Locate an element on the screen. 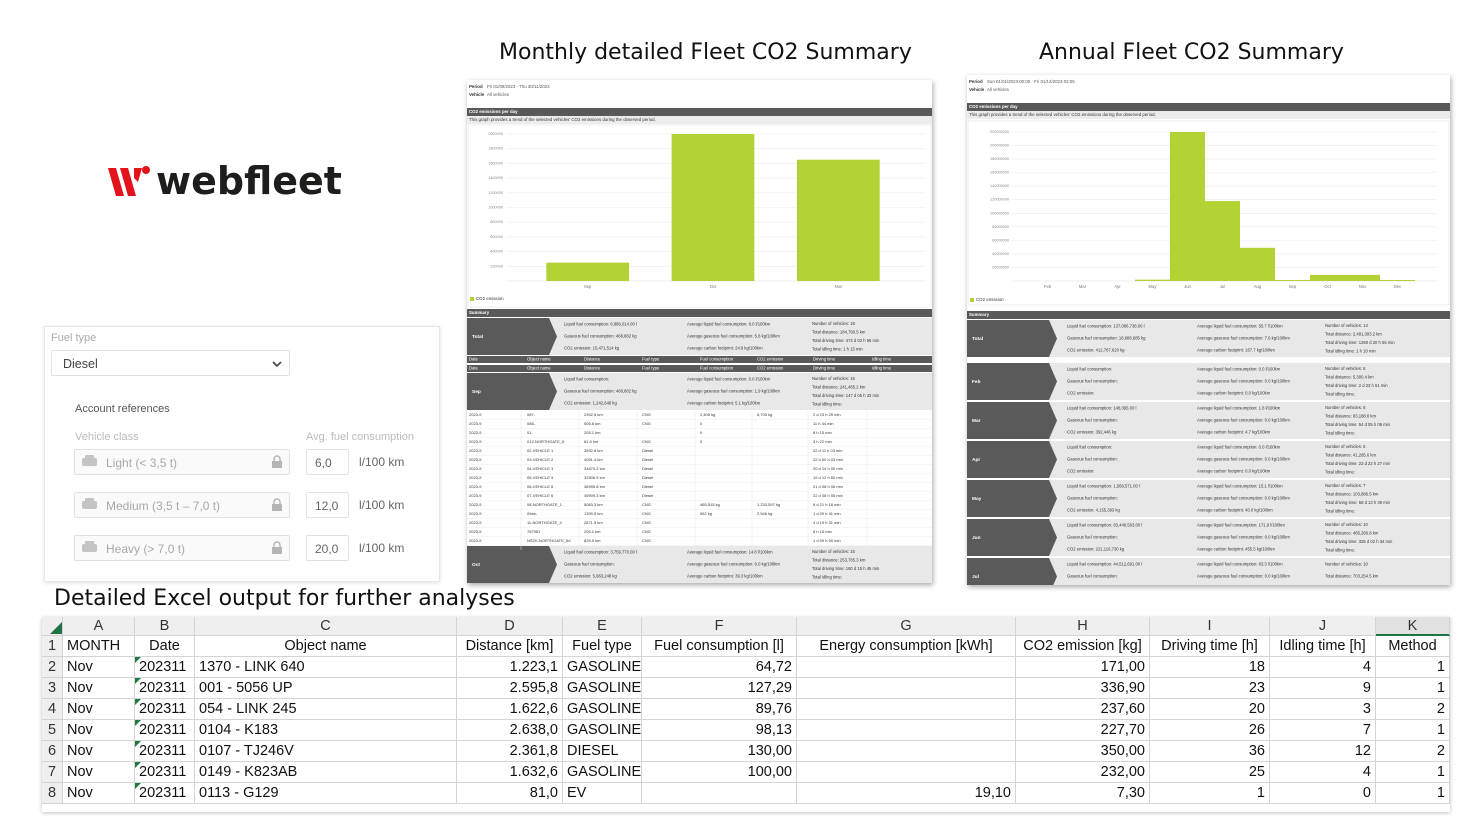 This screenshot has width=1467, height=816. consumption-value: 6,0 is located at coordinates (323, 463).